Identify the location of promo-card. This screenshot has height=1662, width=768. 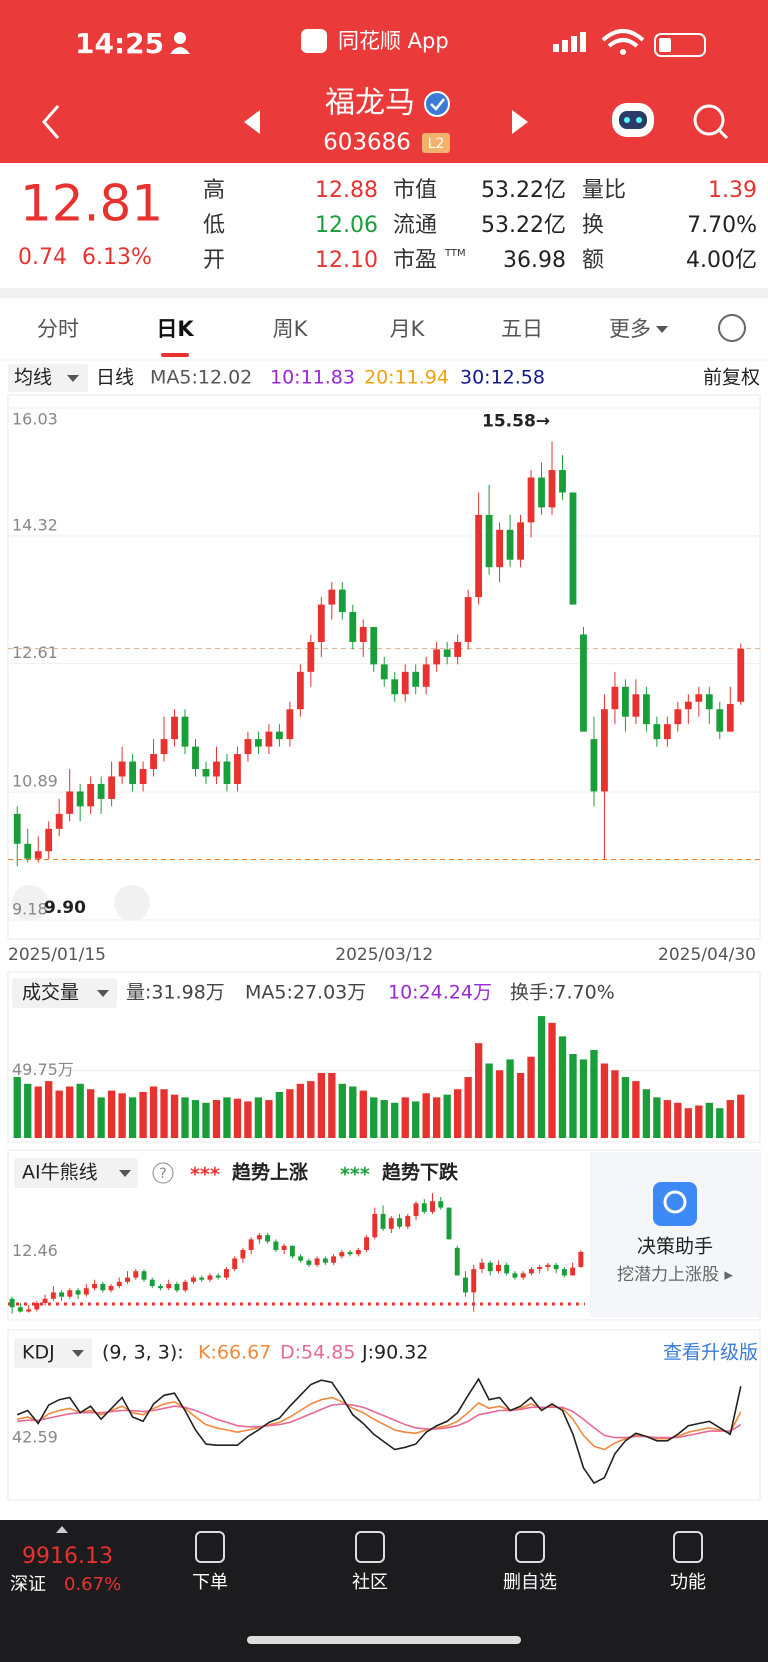
(675, 1234).